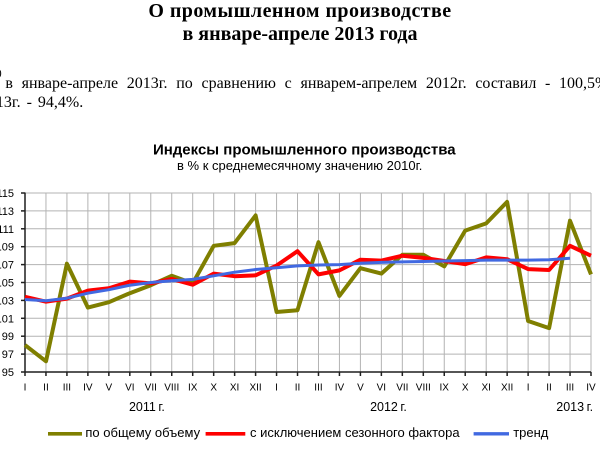 The width and height of the screenshot is (600, 450). Describe the element at coordinates (142, 432) in the screenshot. I see `svg-text: по общему объему` at that location.